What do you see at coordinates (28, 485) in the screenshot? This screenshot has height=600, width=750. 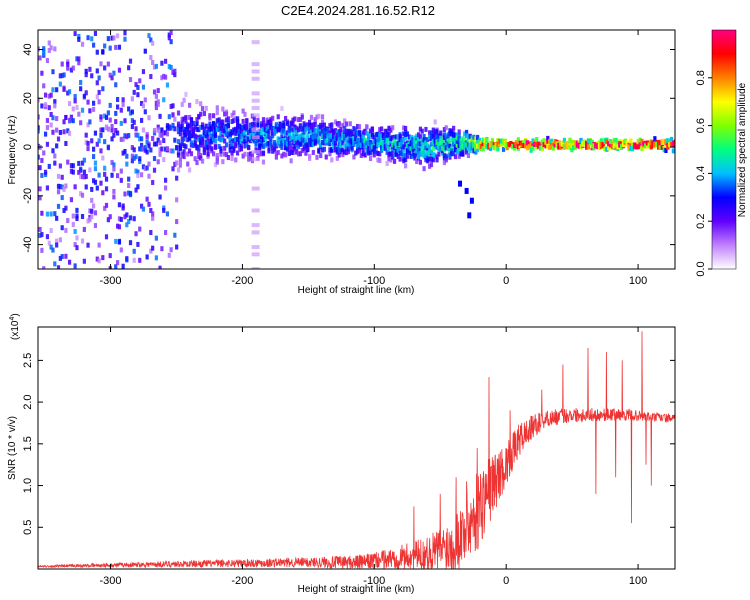 I see `y-tick-label: 1.0` at bounding box center [28, 485].